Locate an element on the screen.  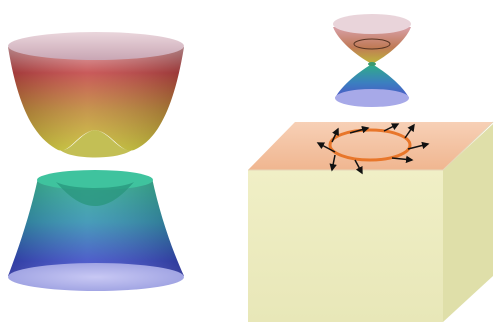
gapped-conduction-band is located at coordinates (96, 95).